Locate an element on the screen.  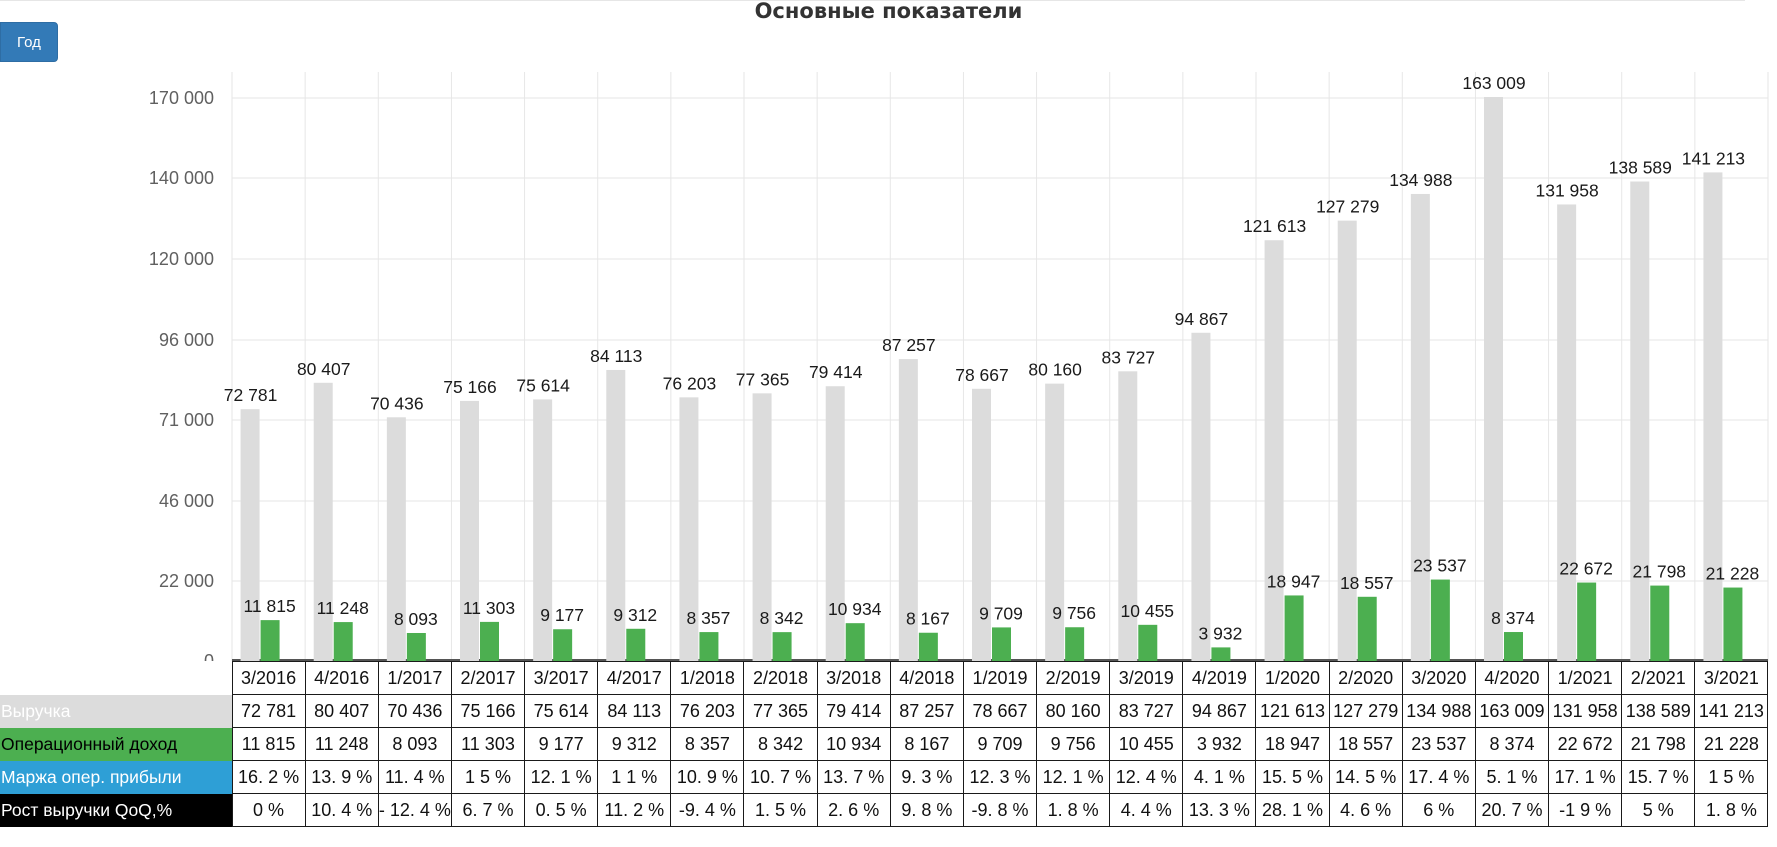
period-header-cell: 2/2020 is located at coordinates (1365, 678).